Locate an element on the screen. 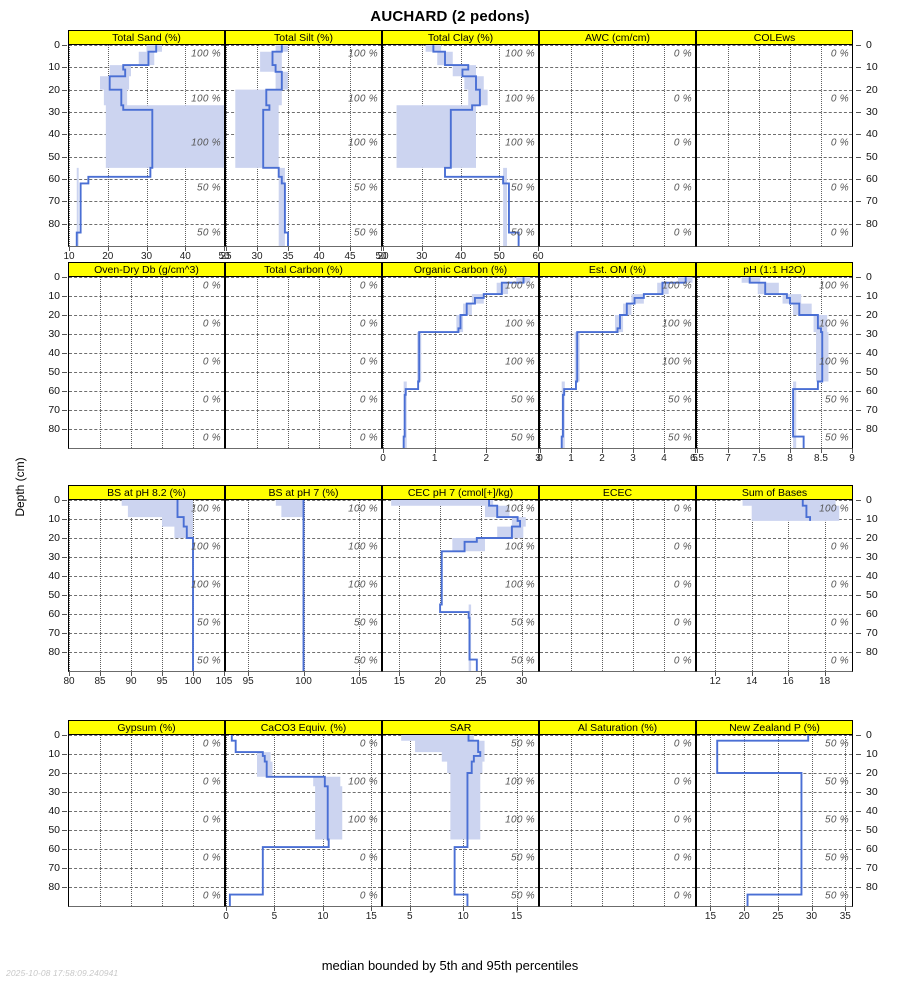 This screenshot has height=1000, width=900. panel-title: Organic Carbon (%) is located at coordinates (460, 269).